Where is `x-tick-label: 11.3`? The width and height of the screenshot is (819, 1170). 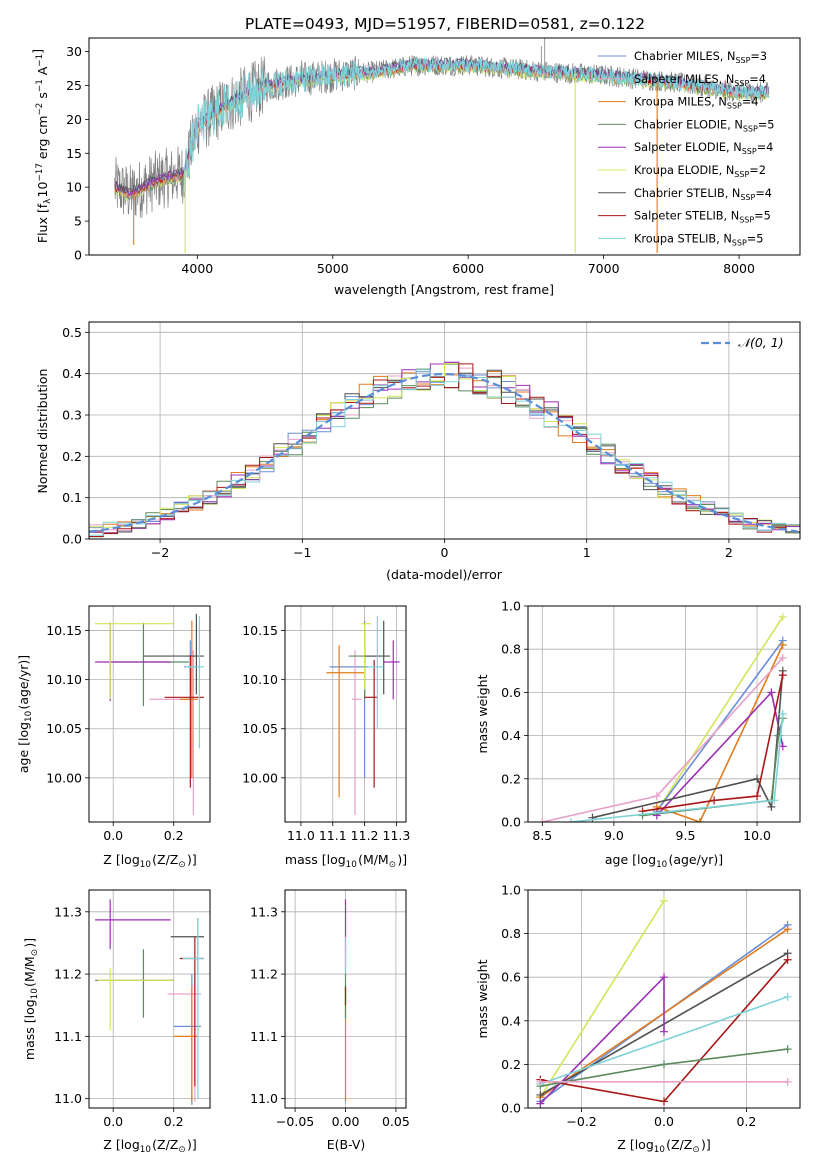 x-tick-label: 11.3 is located at coordinates (397, 835).